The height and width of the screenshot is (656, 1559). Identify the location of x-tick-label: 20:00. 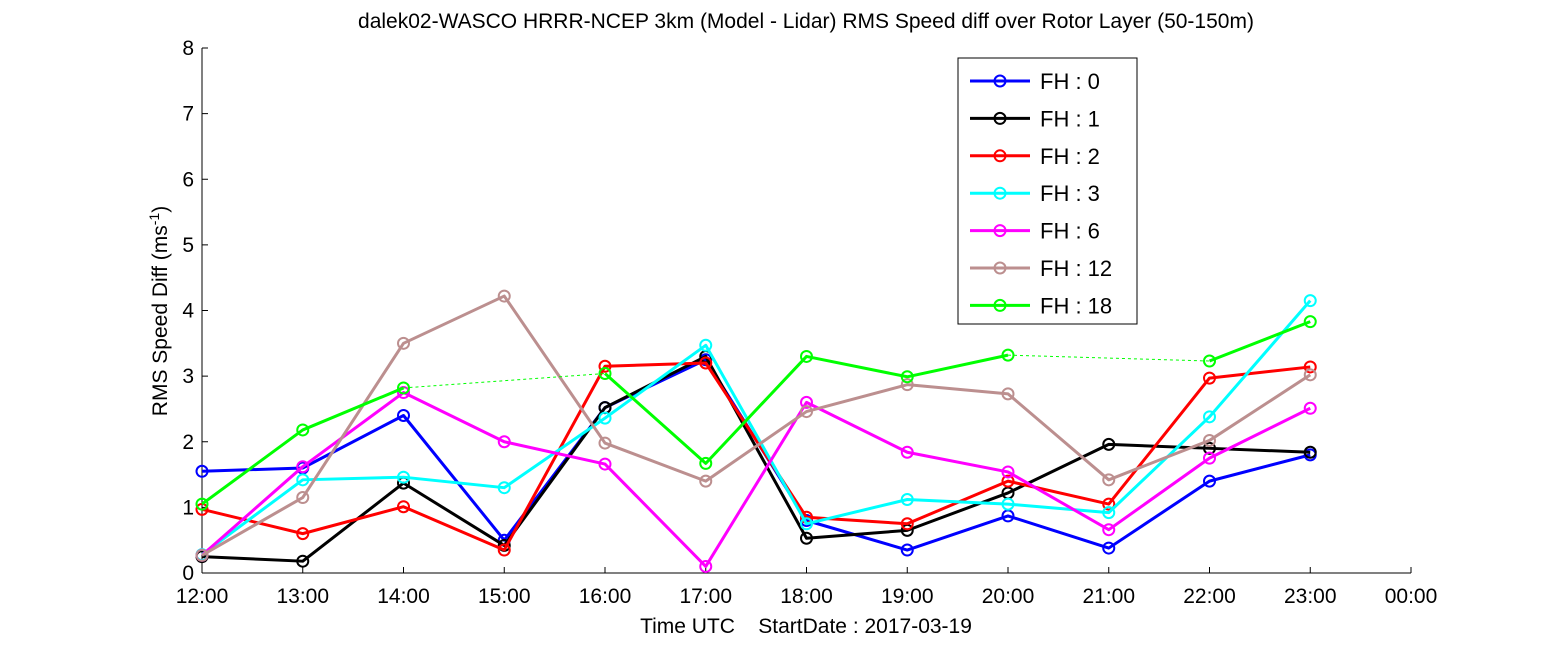
(1008, 596).